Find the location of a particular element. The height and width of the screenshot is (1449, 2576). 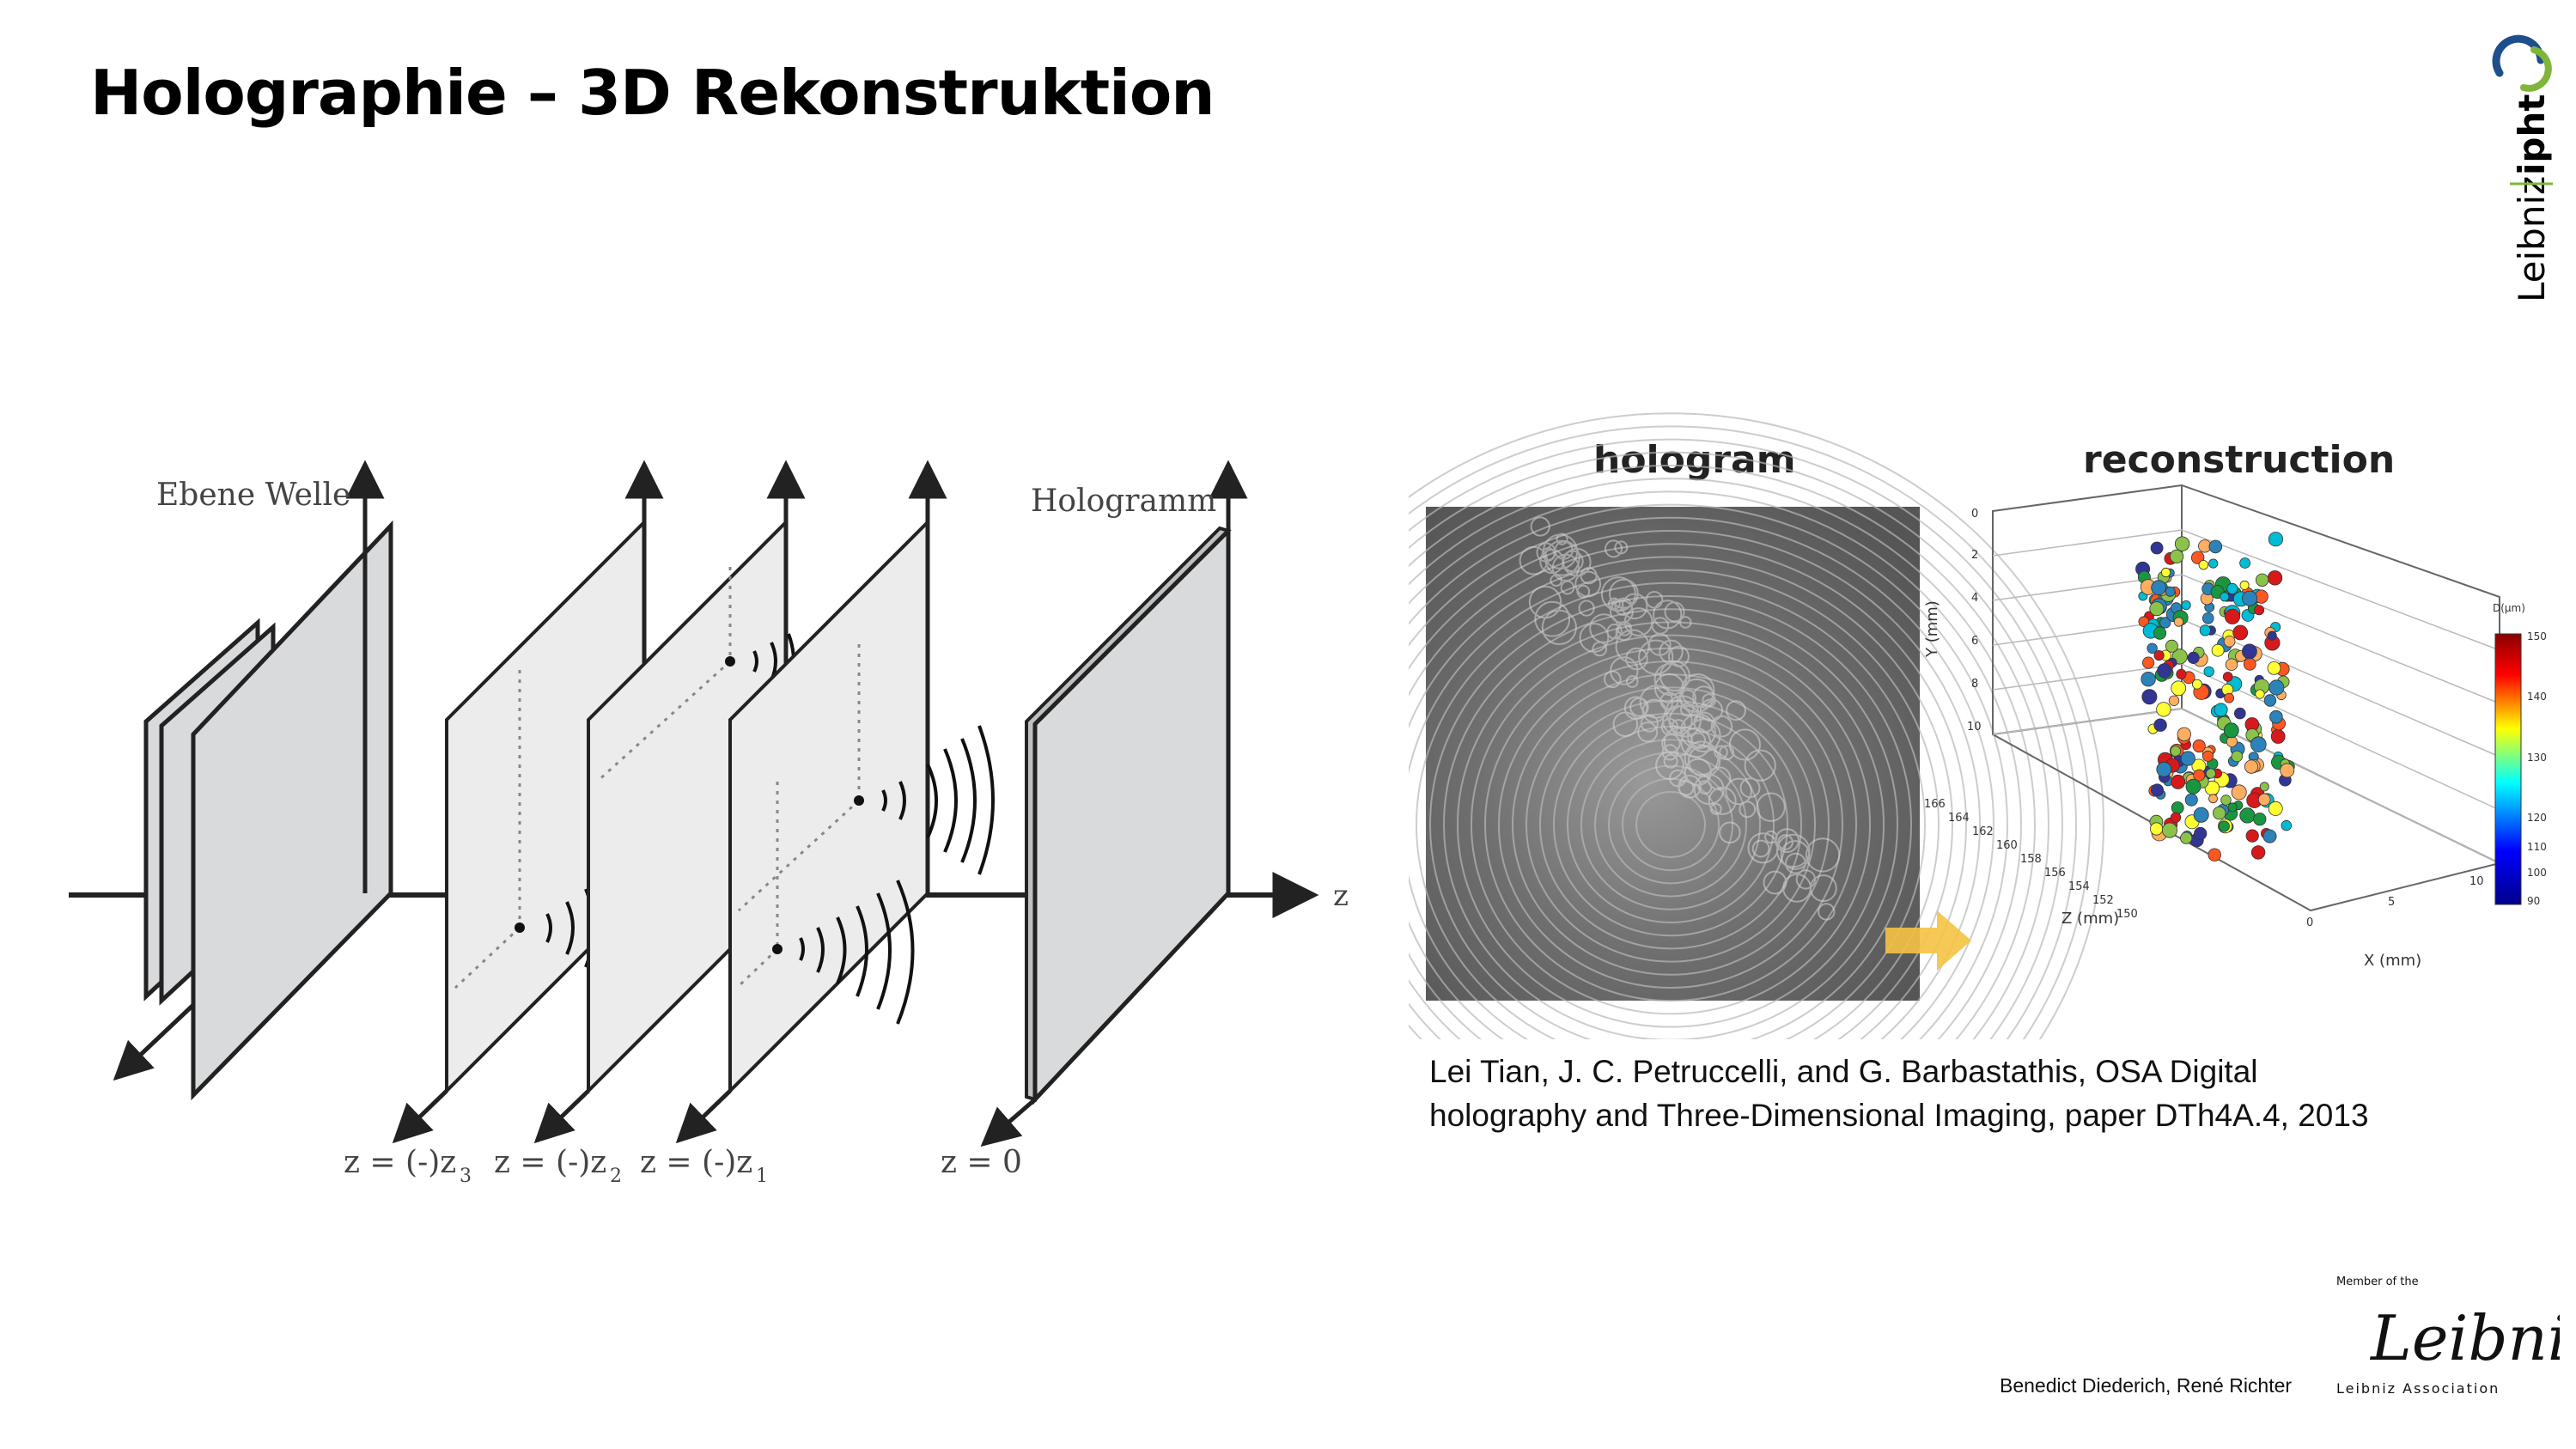

y-tick: 8 is located at coordinates (1974, 684).